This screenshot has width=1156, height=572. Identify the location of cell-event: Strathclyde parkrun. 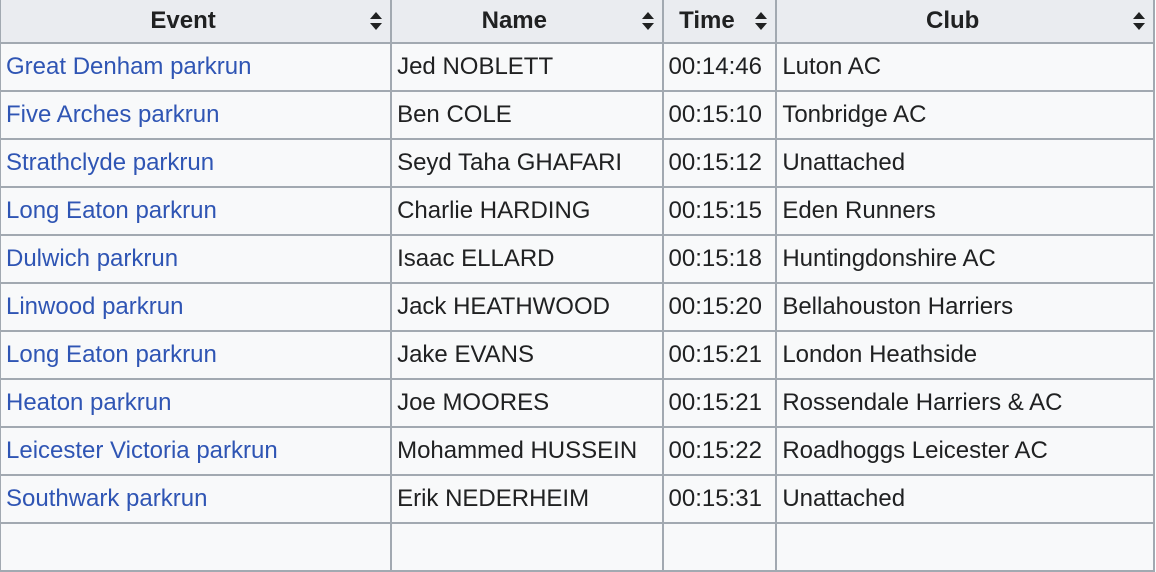
(196, 163).